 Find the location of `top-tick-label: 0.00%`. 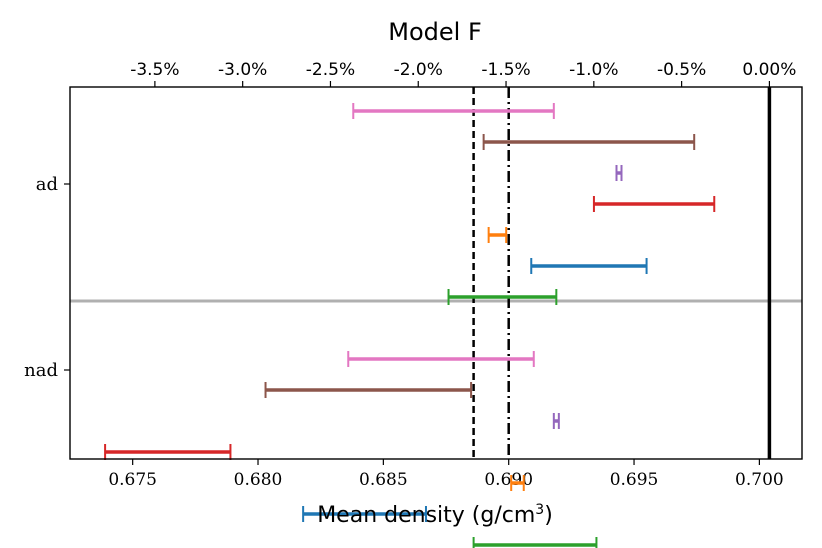

top-tick-label: 0.00% is located at coordinates (769, 70).